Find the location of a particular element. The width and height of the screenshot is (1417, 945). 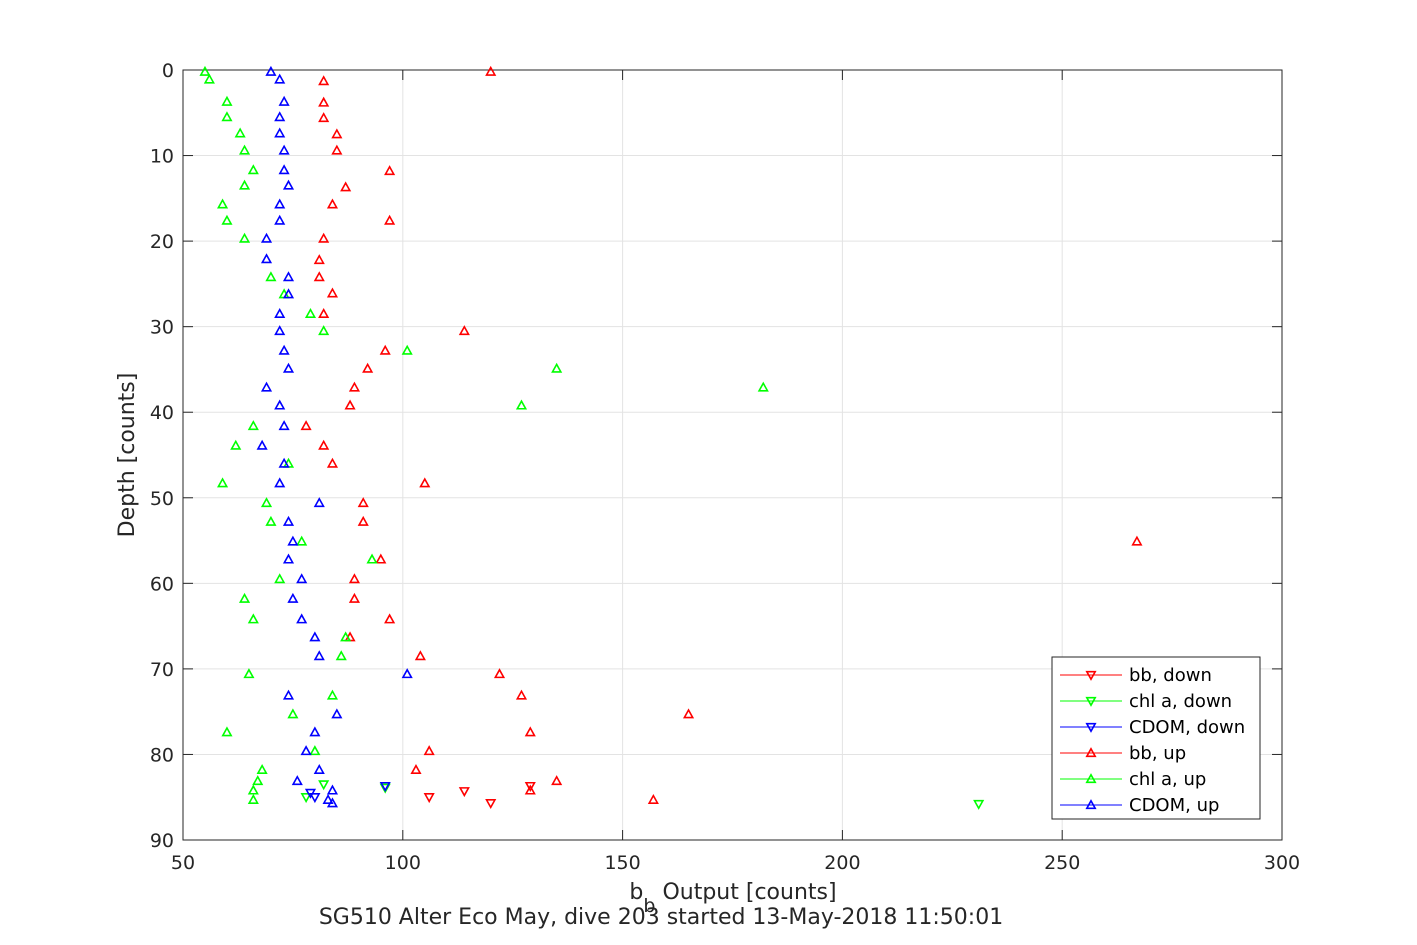

y-tick-label: 20 is located at coordinates (162, 242).